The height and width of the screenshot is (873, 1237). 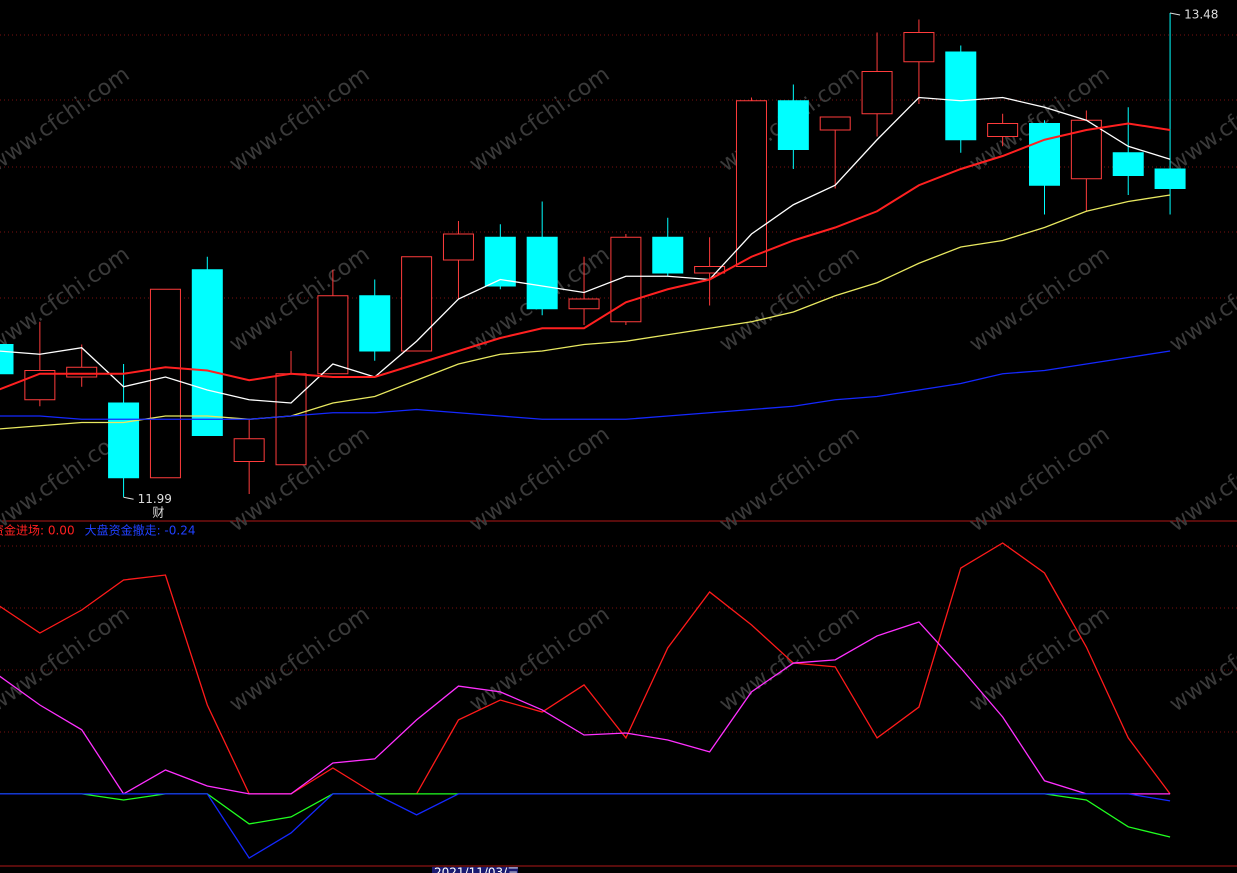 What do you see at coordinates (140, 530) in the screenshot?
I see `indicator-label: 大盘资金撤走: -0.24` at bounding box center [140, 530].